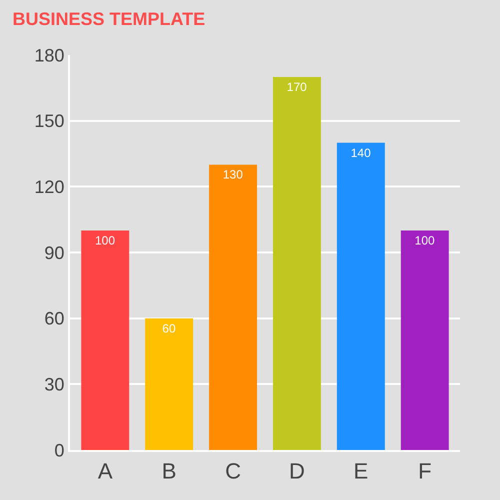  Describe the element at coordinates (49, 186) in the screenshot. I see `y-tick-label: 120` at that location.